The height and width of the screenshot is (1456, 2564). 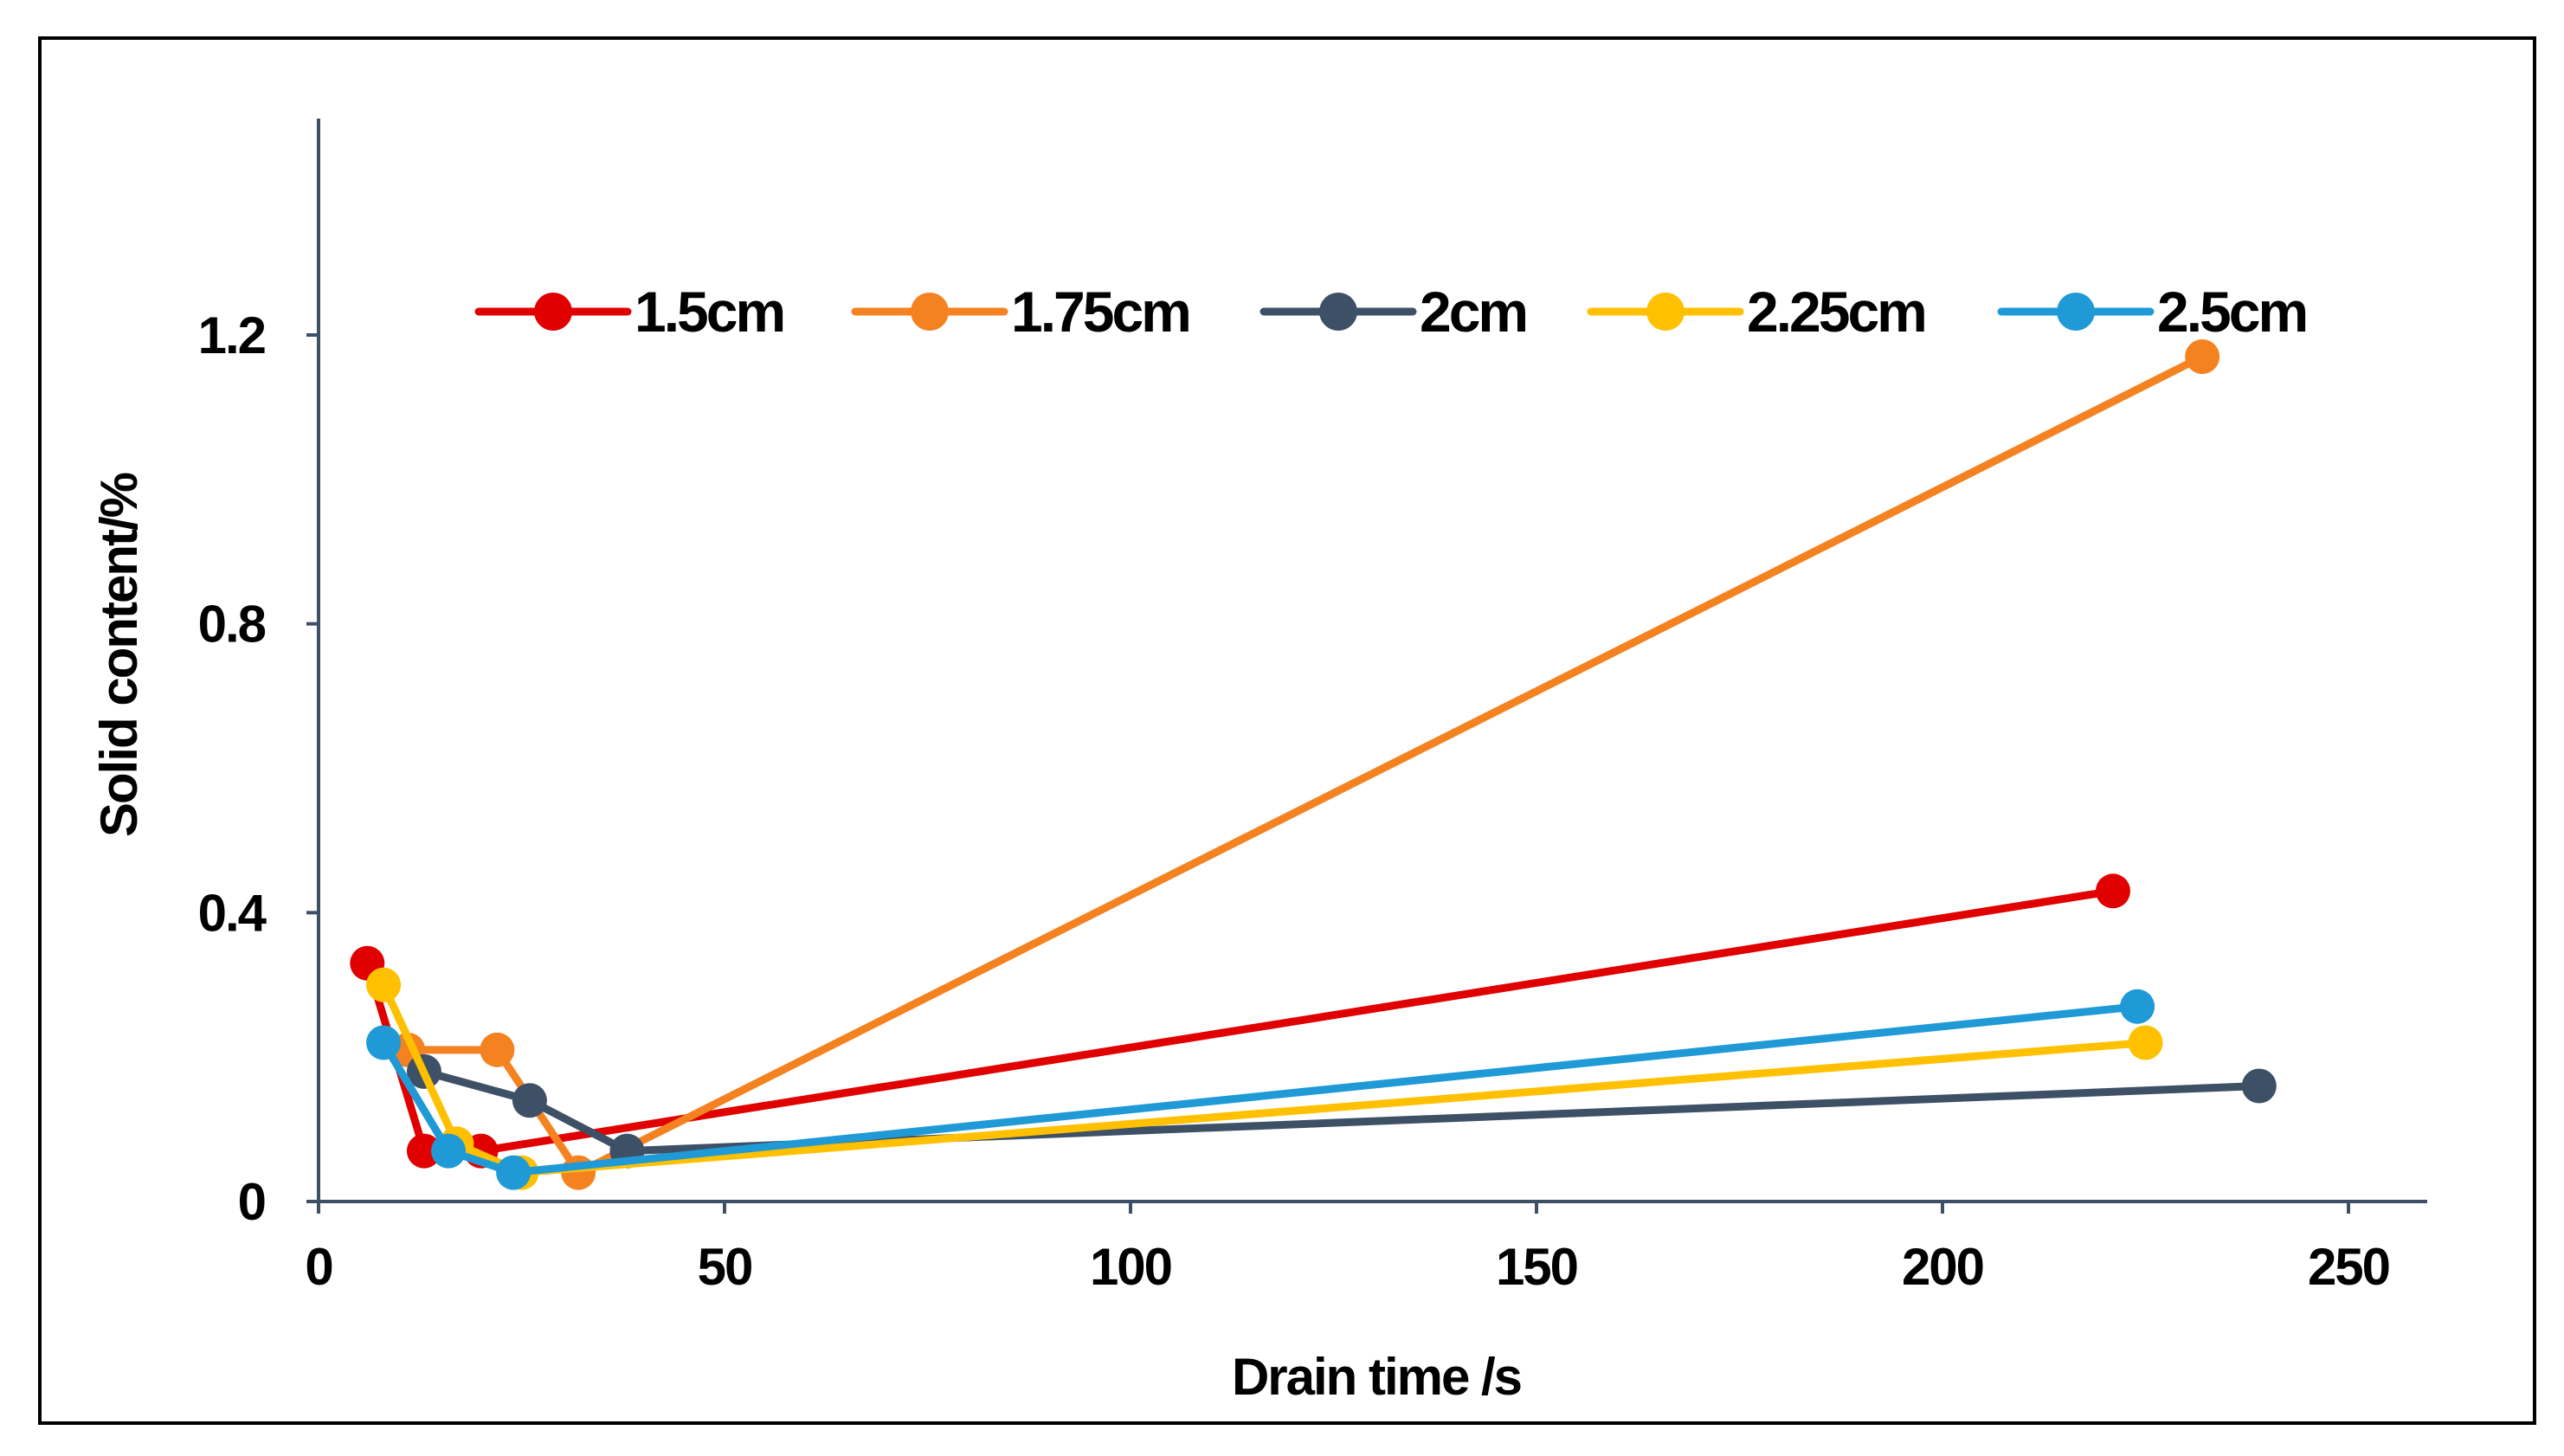 I want to click on y-tick-label: 1.2, so click(x=231, y=335).